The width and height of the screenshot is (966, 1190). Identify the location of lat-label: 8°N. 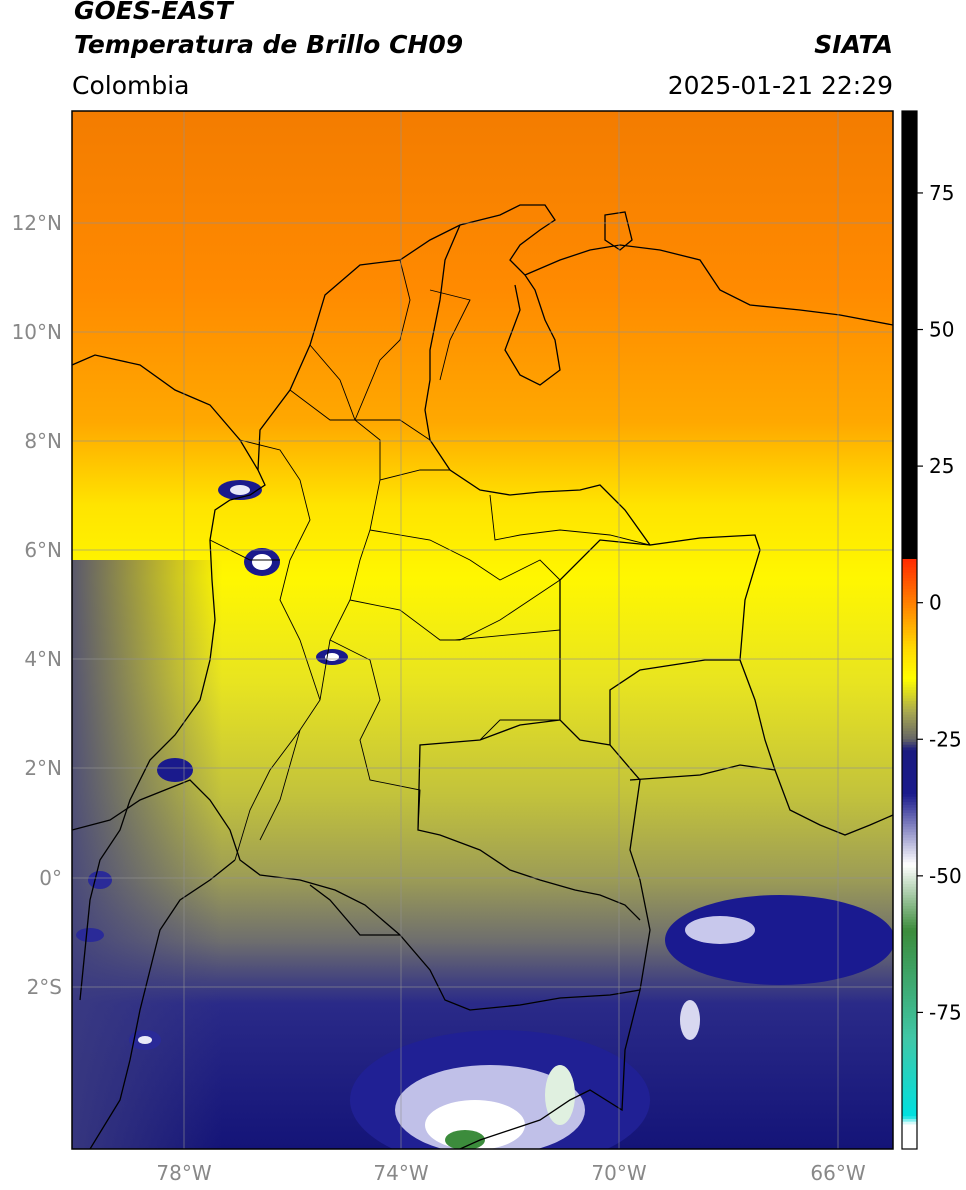
(43, 441).